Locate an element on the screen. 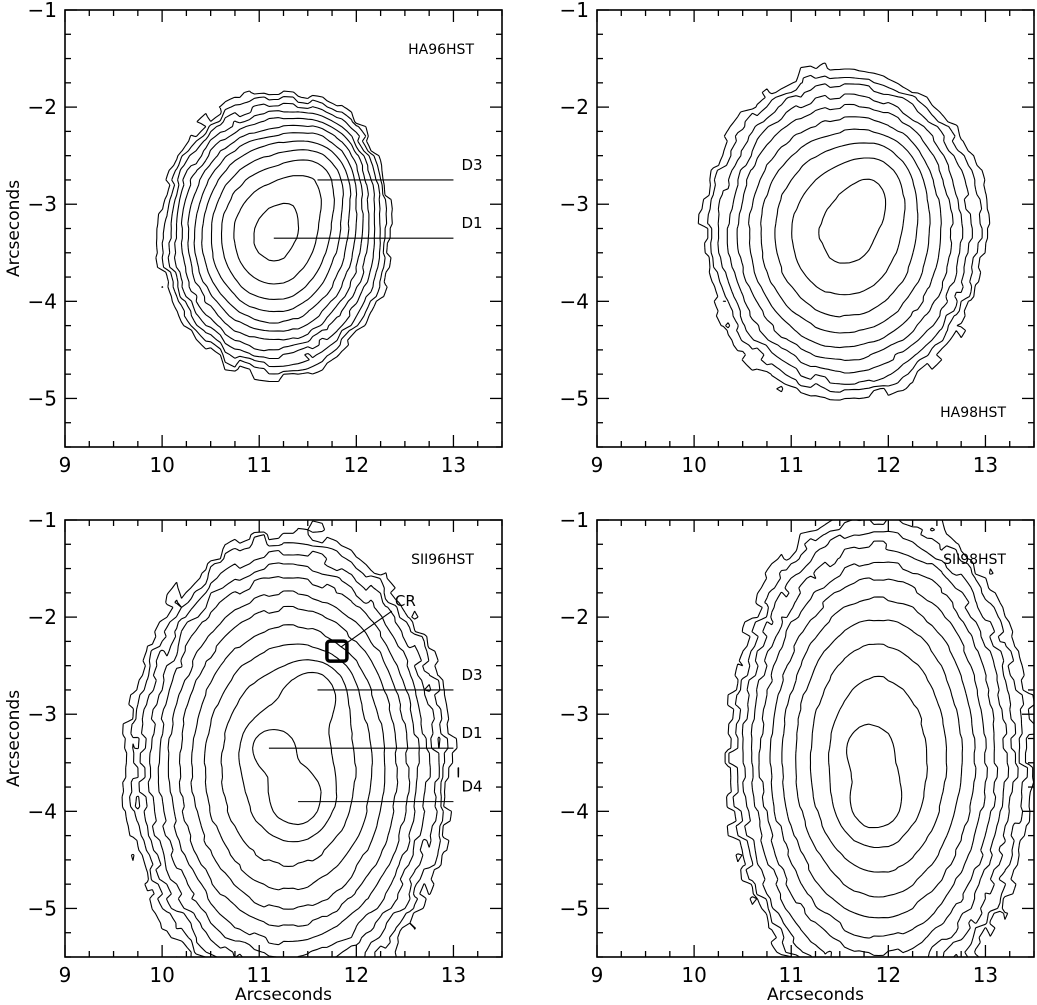  annotation-cr: CR is located at coordinates (370, 627).